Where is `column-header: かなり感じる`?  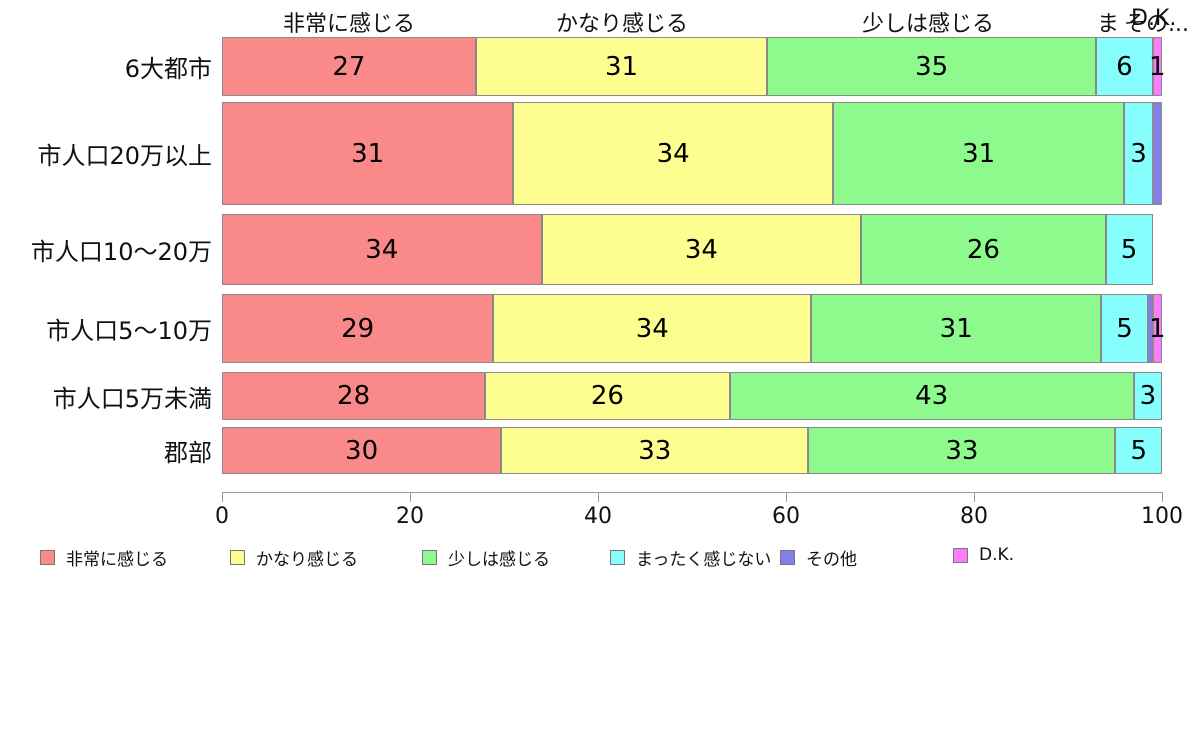 column-header: かなり感じる is located at coordinates (622, 24).